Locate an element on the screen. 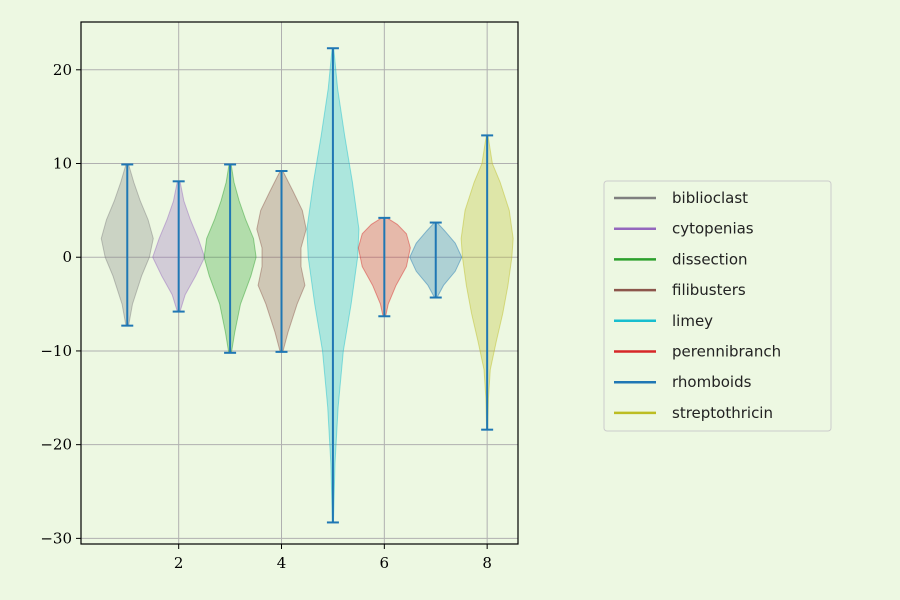 The height and width of the screenshot is (600, 900). legend-label-filibusters: filibusters is located at coordinates (709, 290).